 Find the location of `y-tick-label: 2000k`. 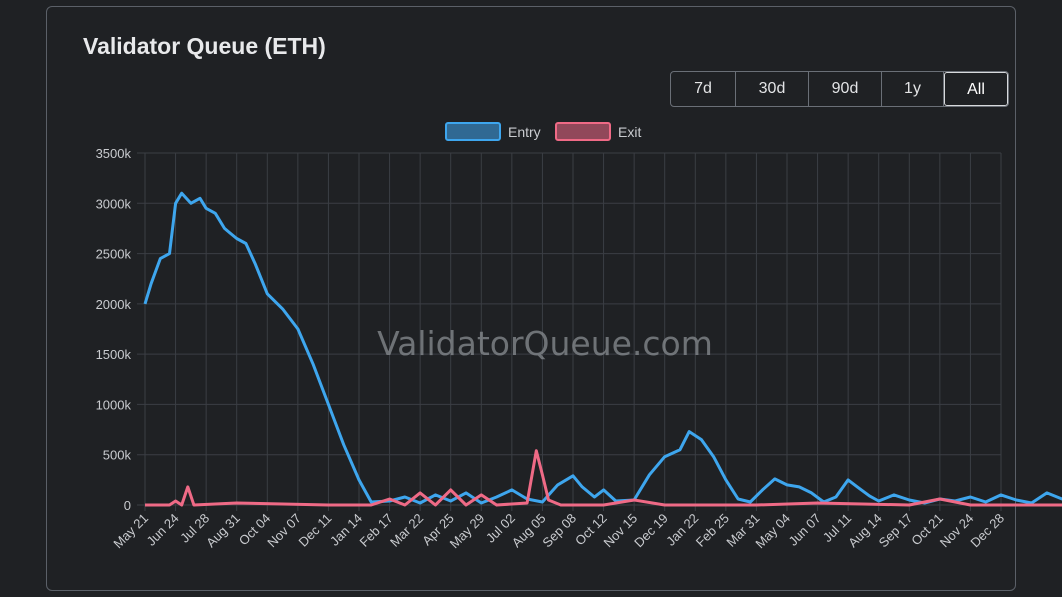

y-tick-label: 2000k is located at coordinates (114, 304).